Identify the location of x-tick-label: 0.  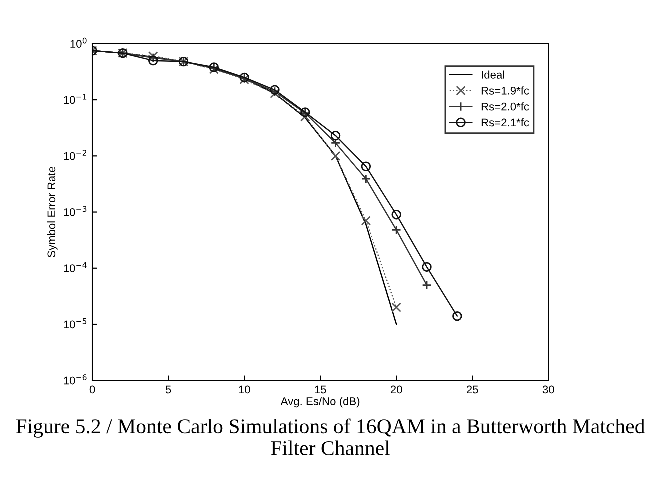
(93, 390).